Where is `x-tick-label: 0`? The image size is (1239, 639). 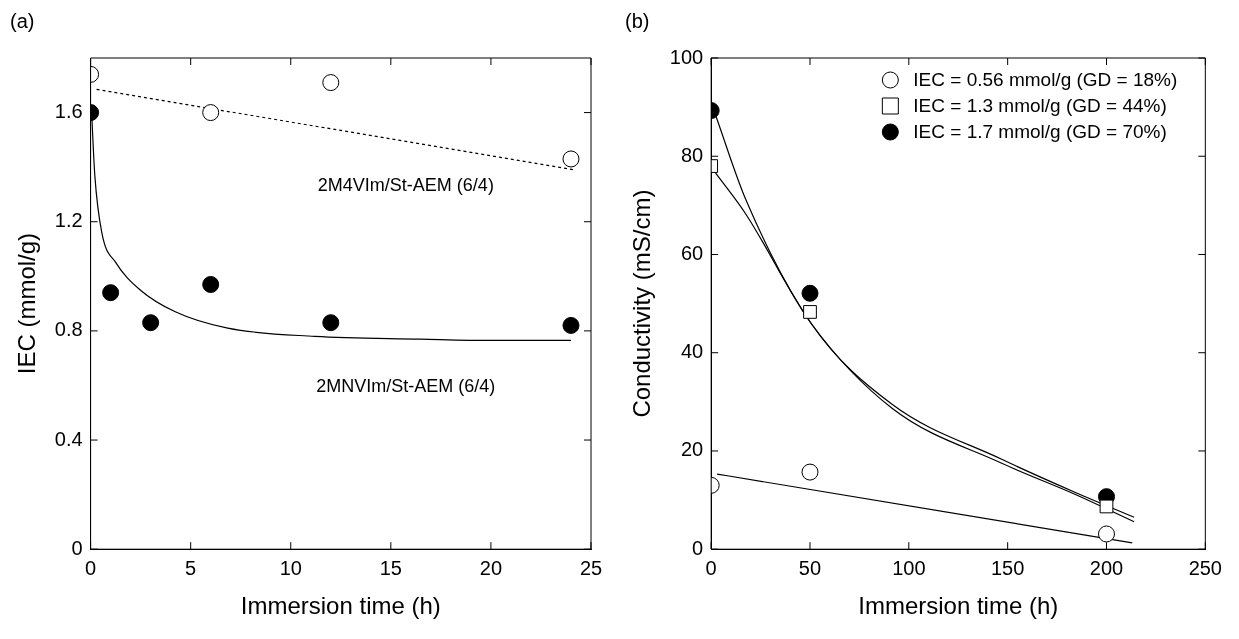
x-tick-label: 0 is located at coordinates (91, 567).